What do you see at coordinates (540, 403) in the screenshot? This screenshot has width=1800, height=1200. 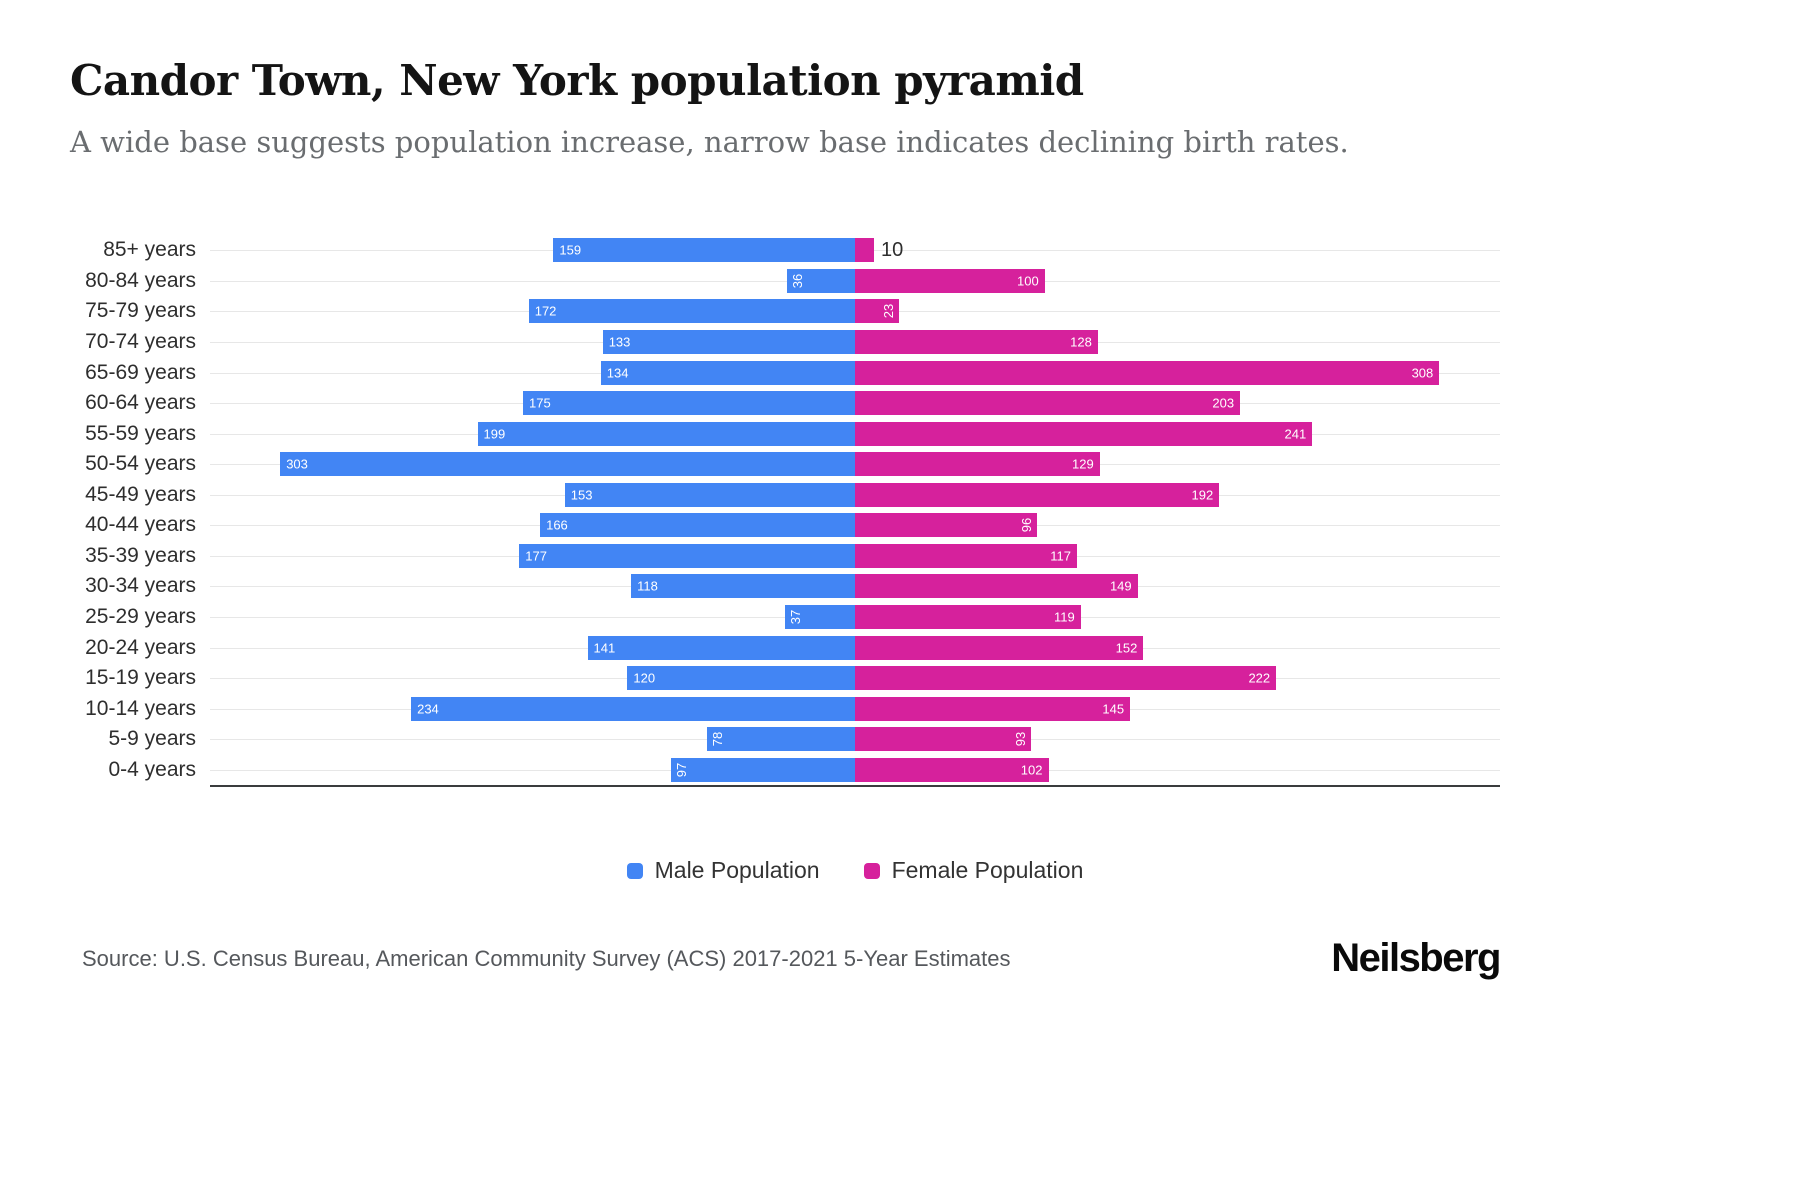 I see `bar-value-label: 175` at bounding box center [540, 403].